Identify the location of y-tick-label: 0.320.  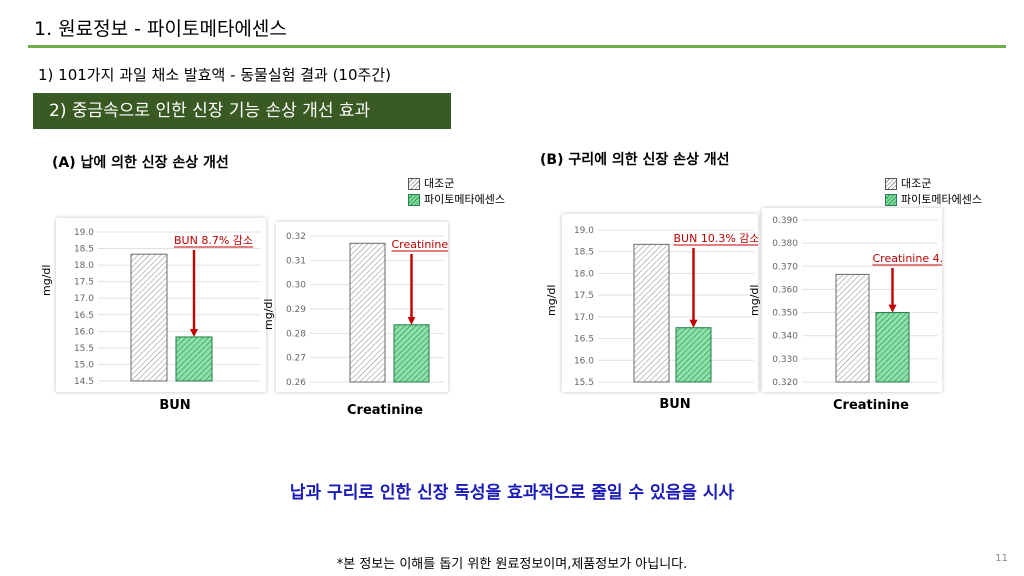
(785, 383).